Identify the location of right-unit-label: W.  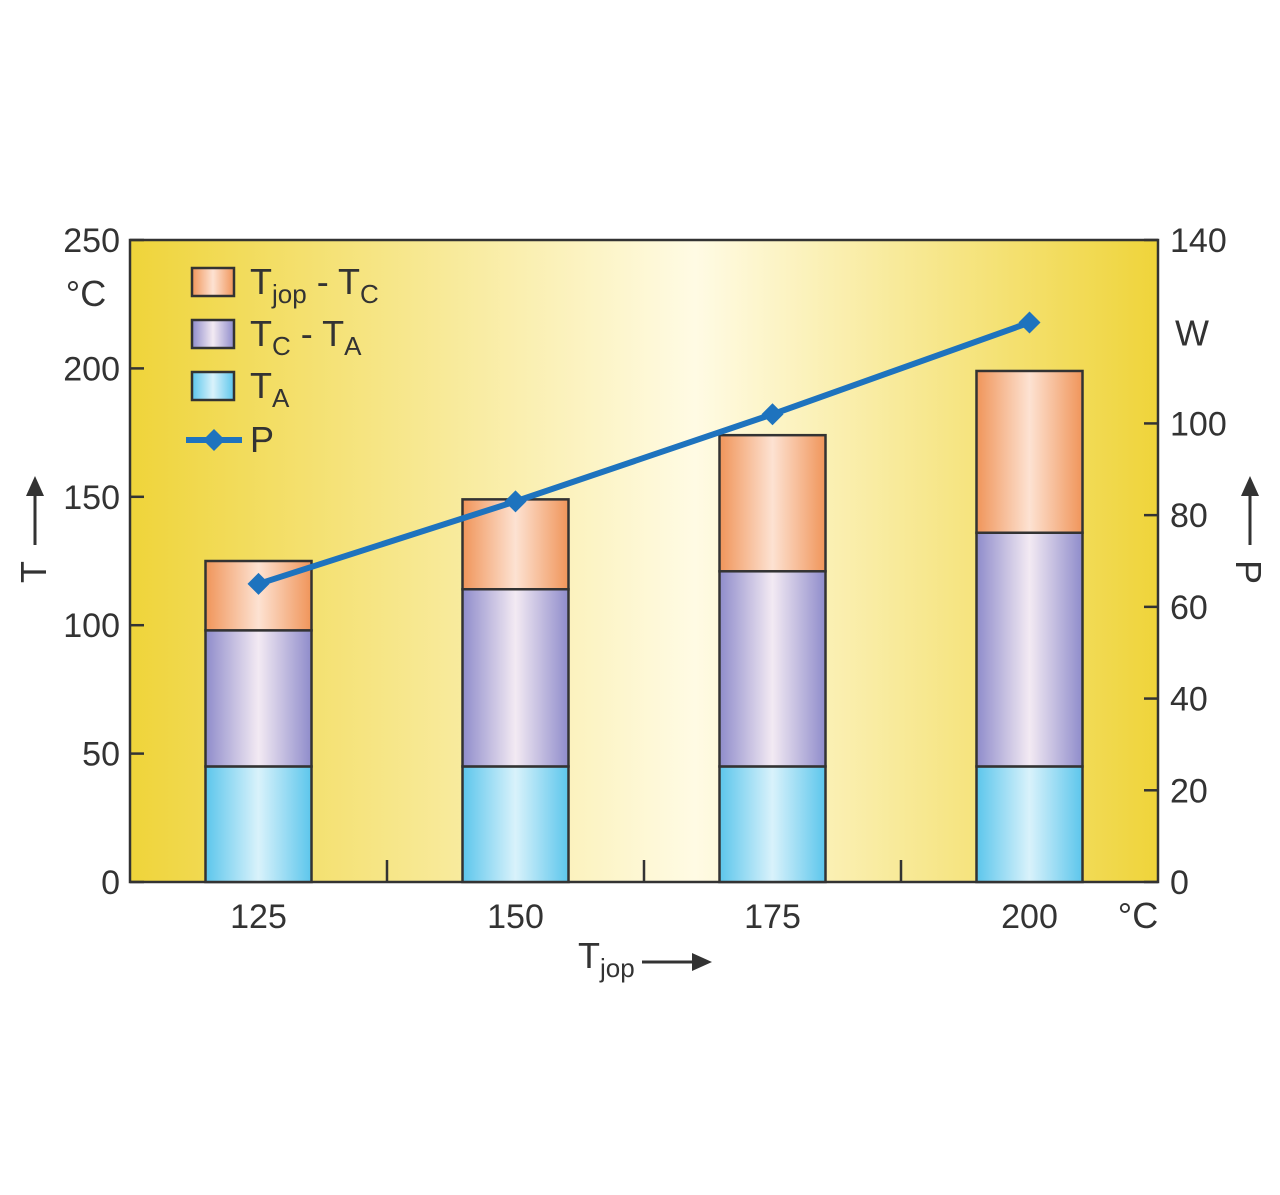
(1192, 333).